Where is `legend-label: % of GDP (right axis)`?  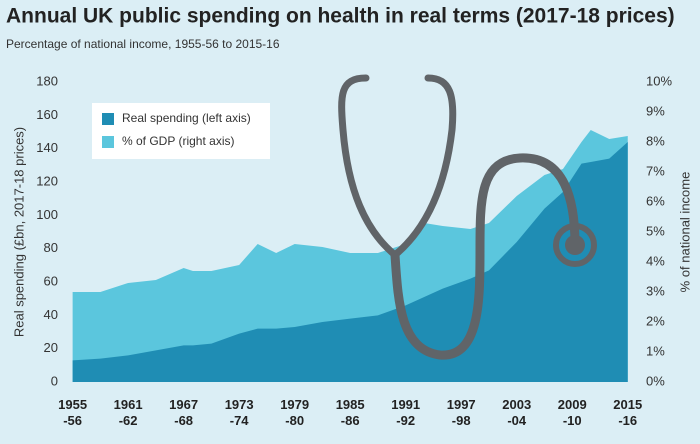
legend-label: % of GDP (right axis) is located at coordinates (178, 141).